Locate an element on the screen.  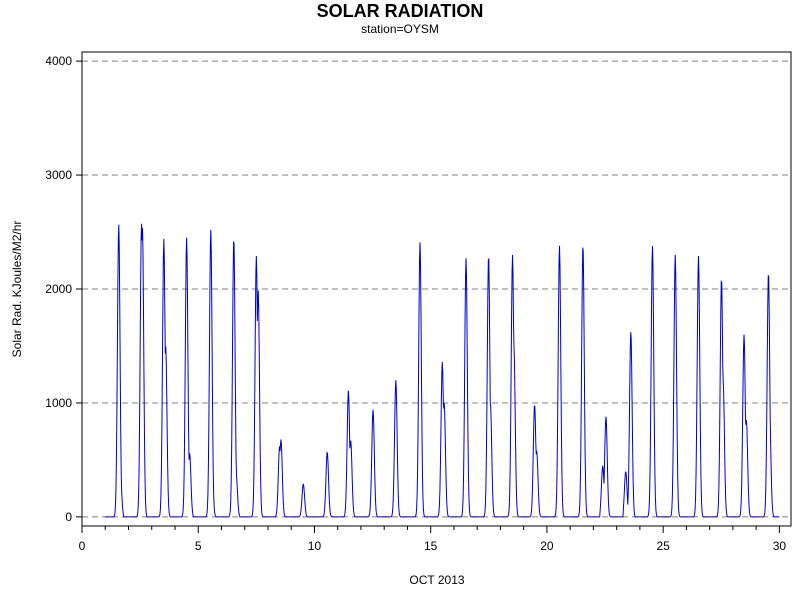
x-tick-label: 10 is located at coordinates (315, 546).